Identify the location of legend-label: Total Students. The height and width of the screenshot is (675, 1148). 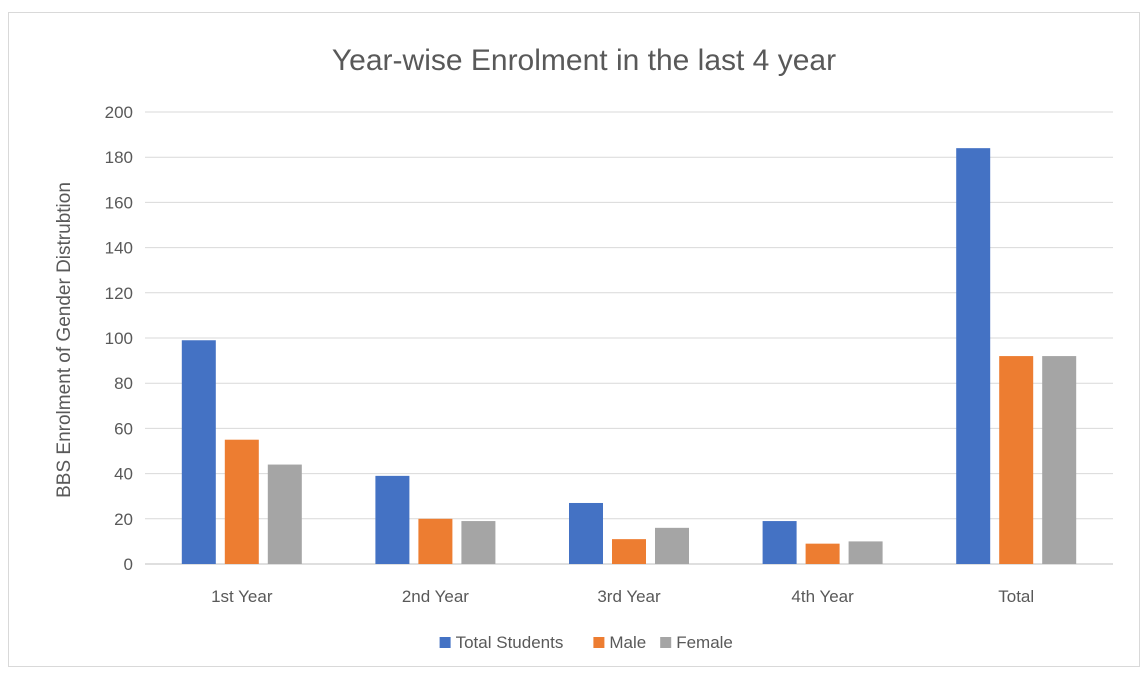
(510, 642).